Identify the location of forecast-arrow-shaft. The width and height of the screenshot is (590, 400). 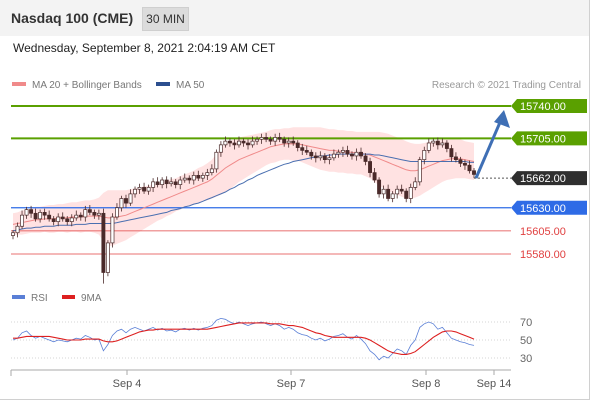
(488, 149).